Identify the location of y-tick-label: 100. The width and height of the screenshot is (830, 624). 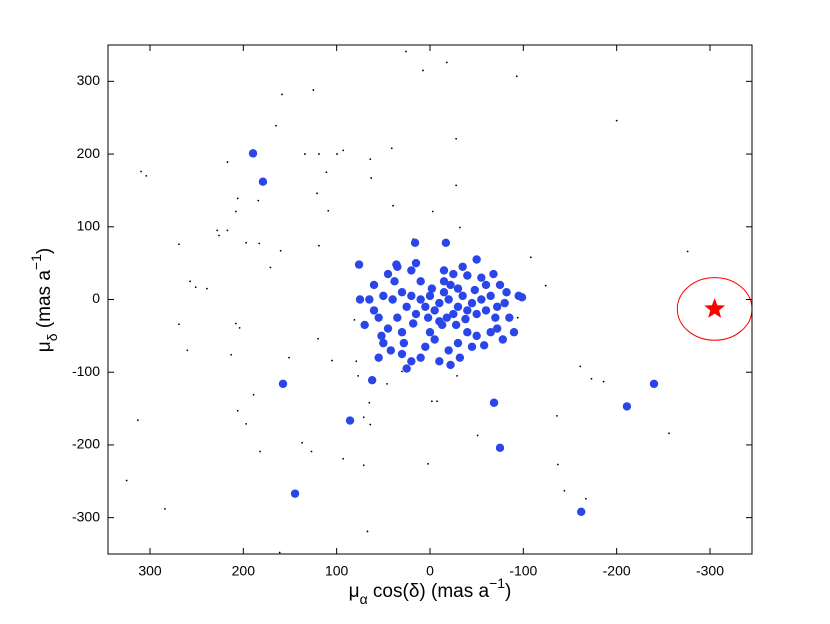
(89, 225).